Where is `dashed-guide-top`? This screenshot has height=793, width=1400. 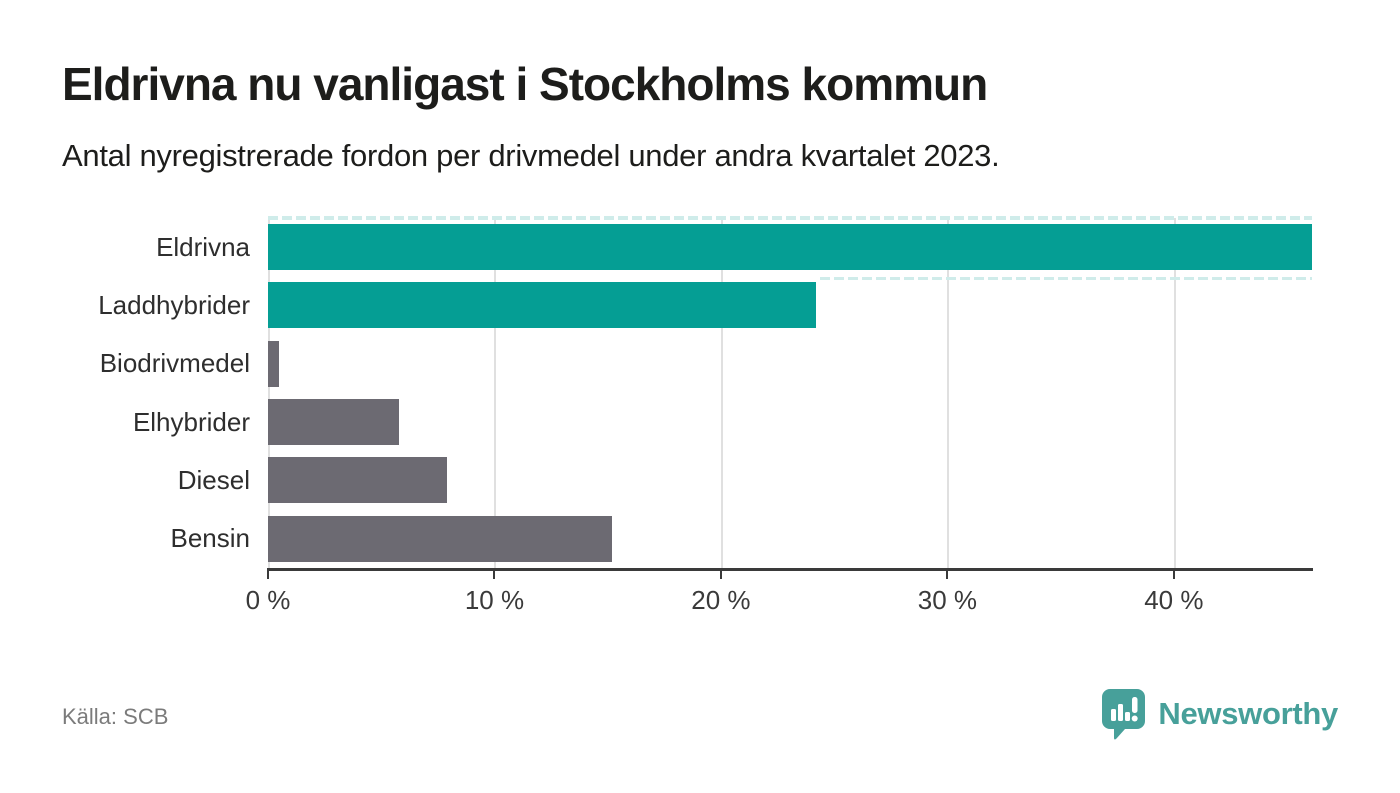
dashed-guide-top is located at coordinates (790, 218).